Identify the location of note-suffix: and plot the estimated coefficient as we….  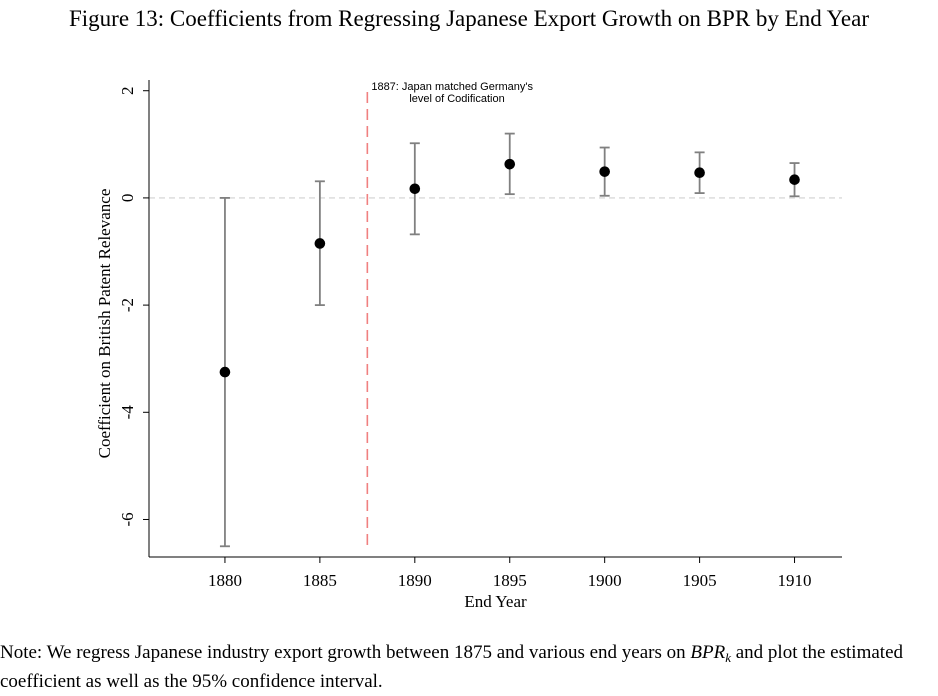
(451, 667).